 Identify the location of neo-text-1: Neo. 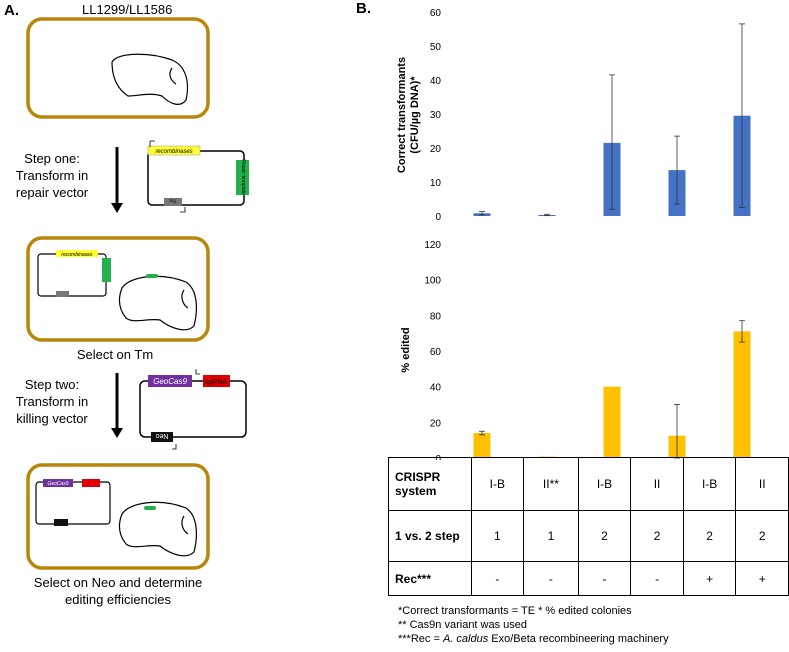
(161, 435).